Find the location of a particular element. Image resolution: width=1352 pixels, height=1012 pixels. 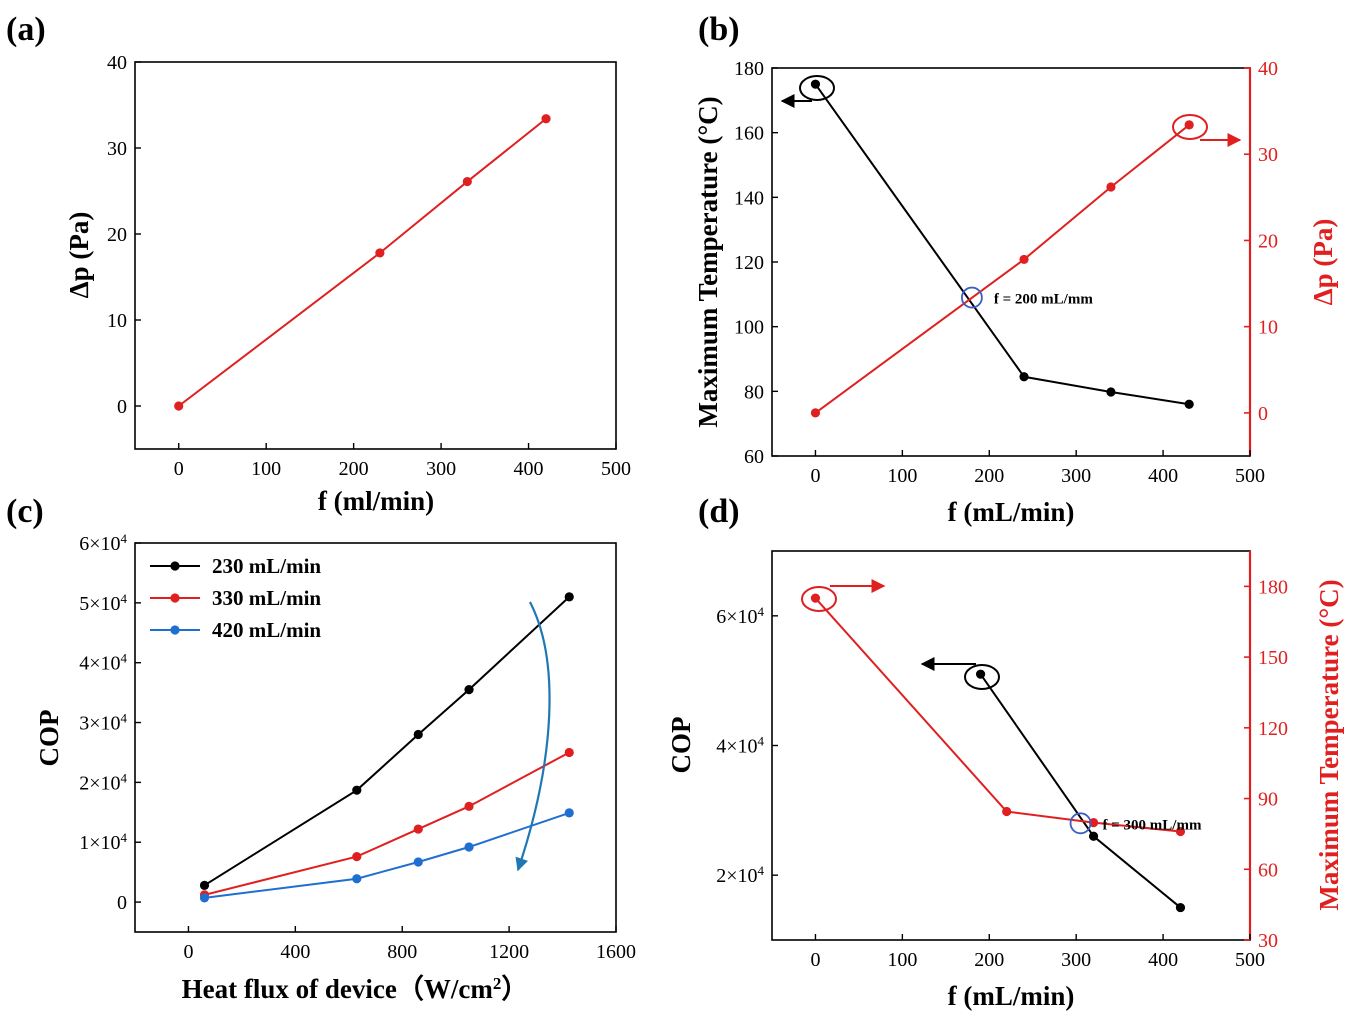

panel-d-x-ticks: 0 100 200 300 400 500 is located at coordinates (1037, 952).